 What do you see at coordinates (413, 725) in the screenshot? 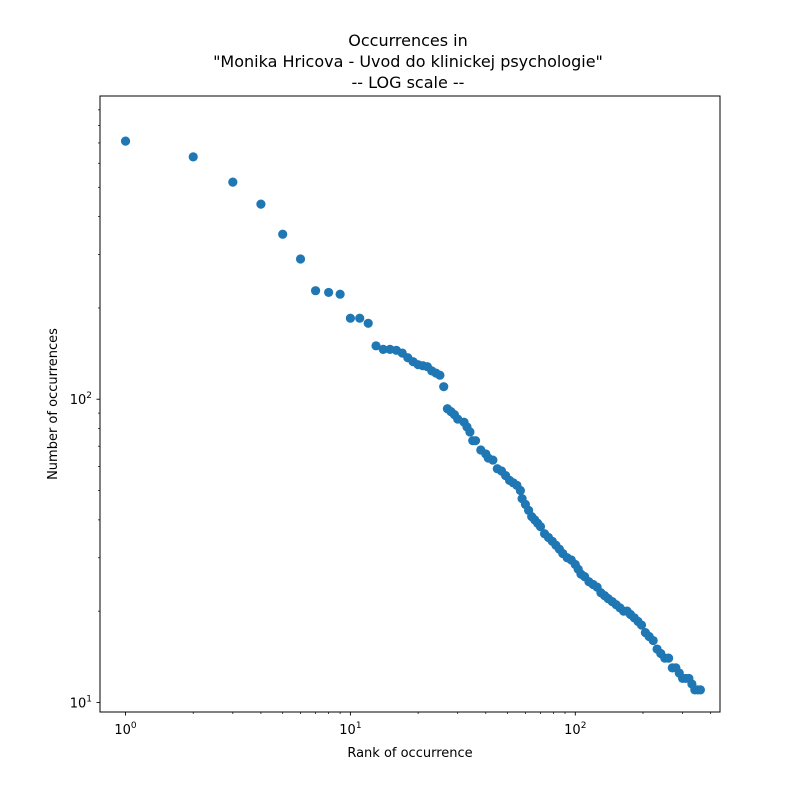
I see `x-axis-ticks: 100 10¹ 10²` at bounding box center [413, 725].